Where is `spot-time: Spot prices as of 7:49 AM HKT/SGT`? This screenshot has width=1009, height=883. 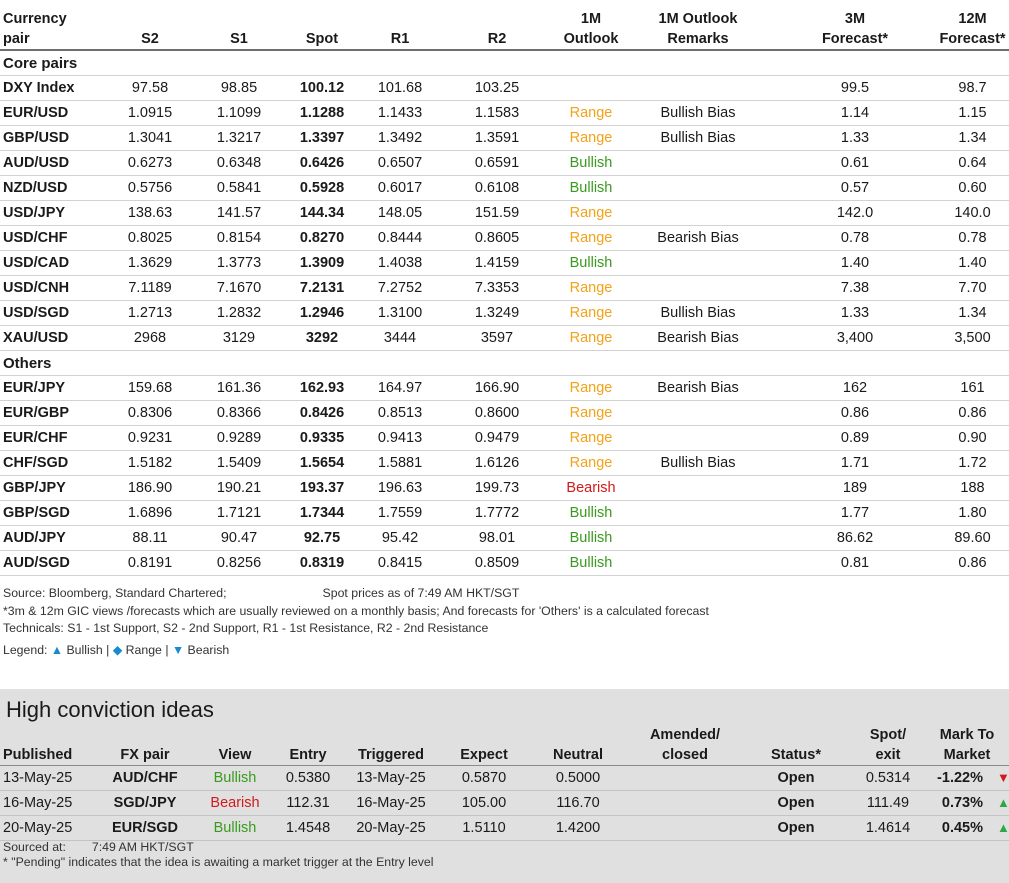
spot-time: Spot prices as of 7:49 AM HKT/SGT is located at coordinates (421, 593).